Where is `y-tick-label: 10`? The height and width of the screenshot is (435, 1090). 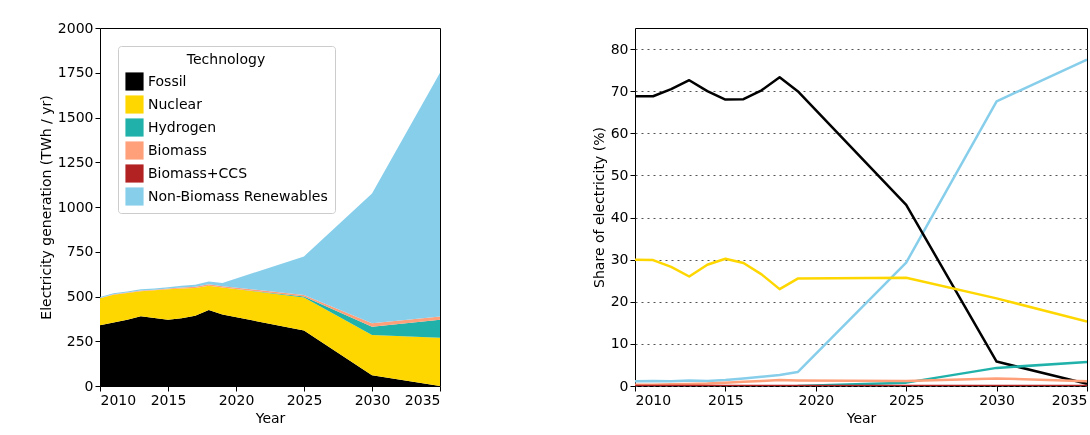 y-tick-label: 10 is located at coordinates (619, 343).